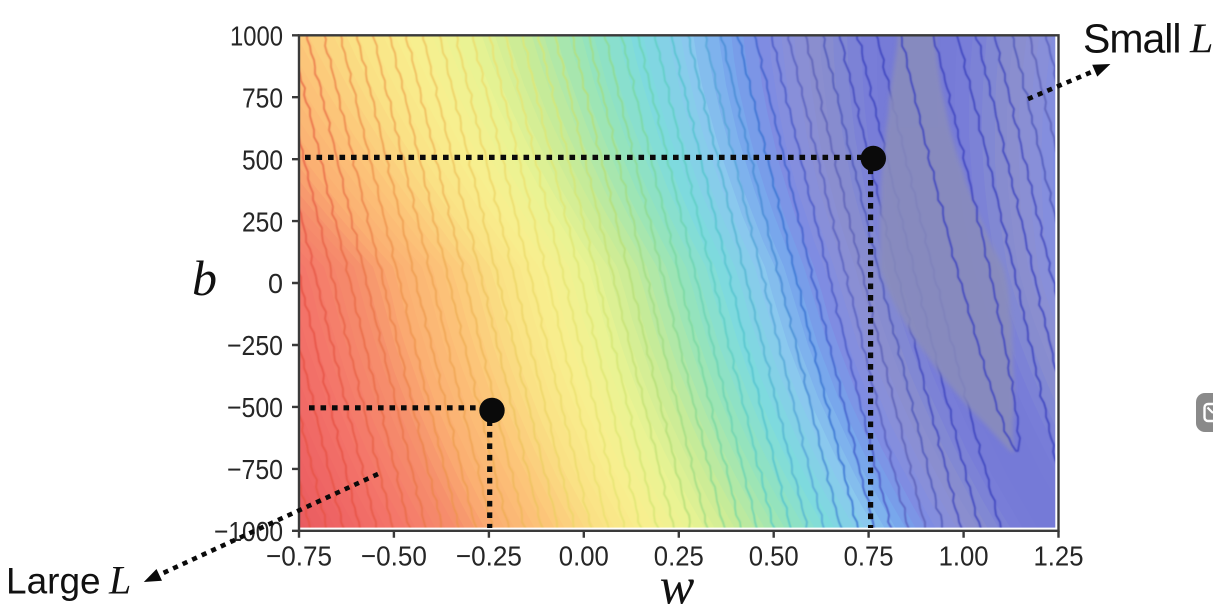  I want to click on svg-text: Small, so click(1132, 39).